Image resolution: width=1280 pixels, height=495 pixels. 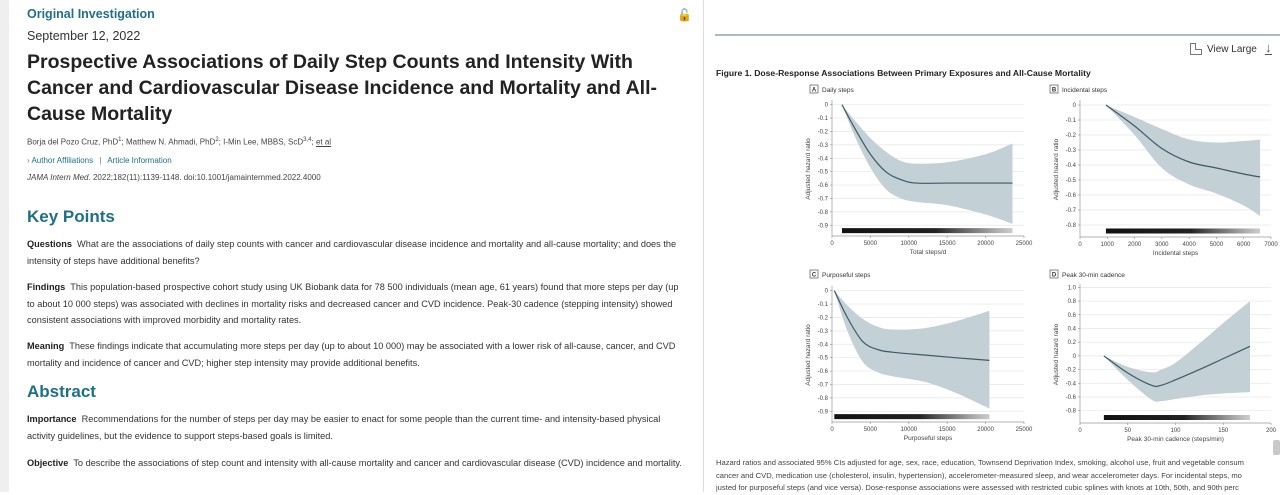 I want to click on x-tick-label: 6000, so click(x=1244, y=245).